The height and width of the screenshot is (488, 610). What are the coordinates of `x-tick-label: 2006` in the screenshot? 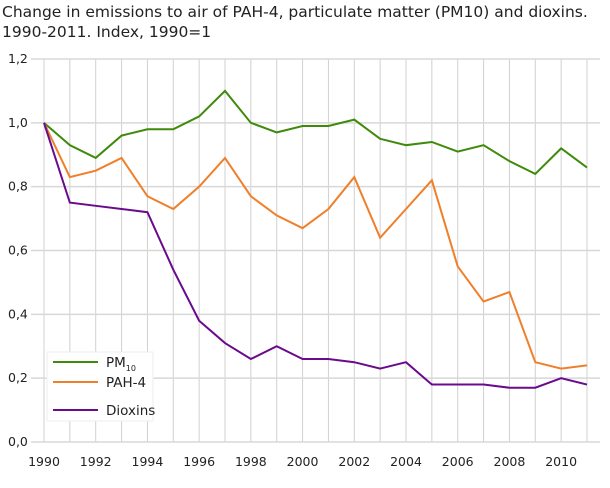 It's located at (458, 461).